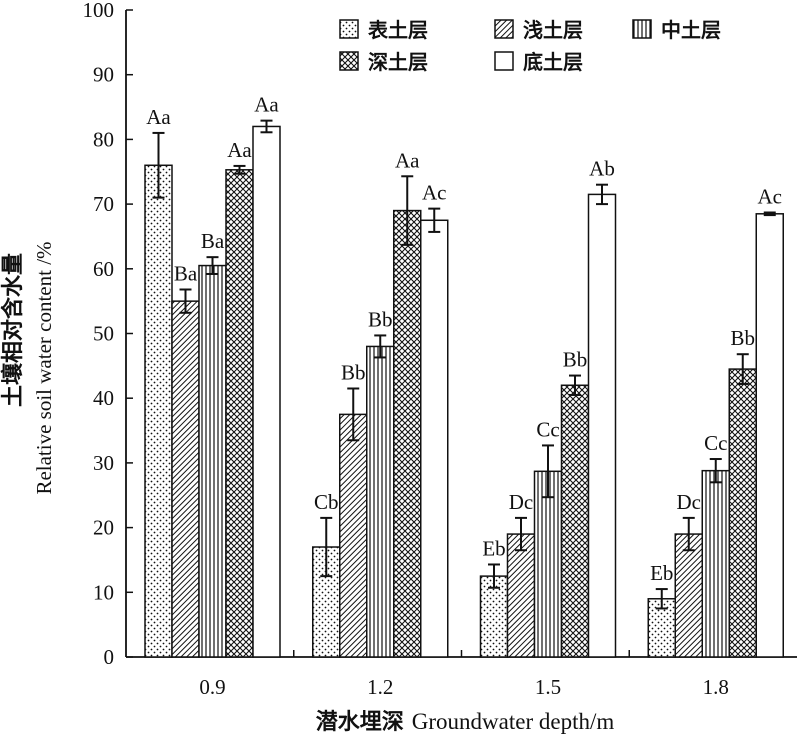 This screenshot has width=800, height=738. Describe the element at coordinates (103, 139) in the screenshot. I see `y-tick-label: 80` at that location.